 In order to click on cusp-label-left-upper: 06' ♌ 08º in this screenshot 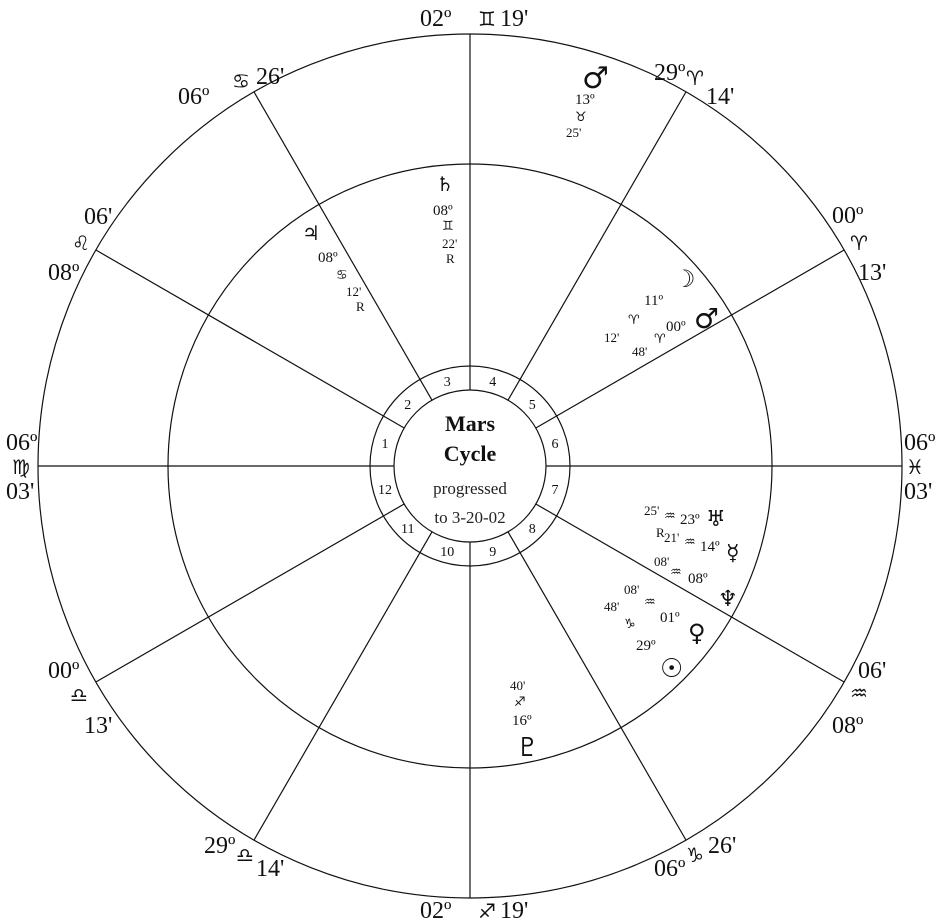, I will do `click(80, 245)`.